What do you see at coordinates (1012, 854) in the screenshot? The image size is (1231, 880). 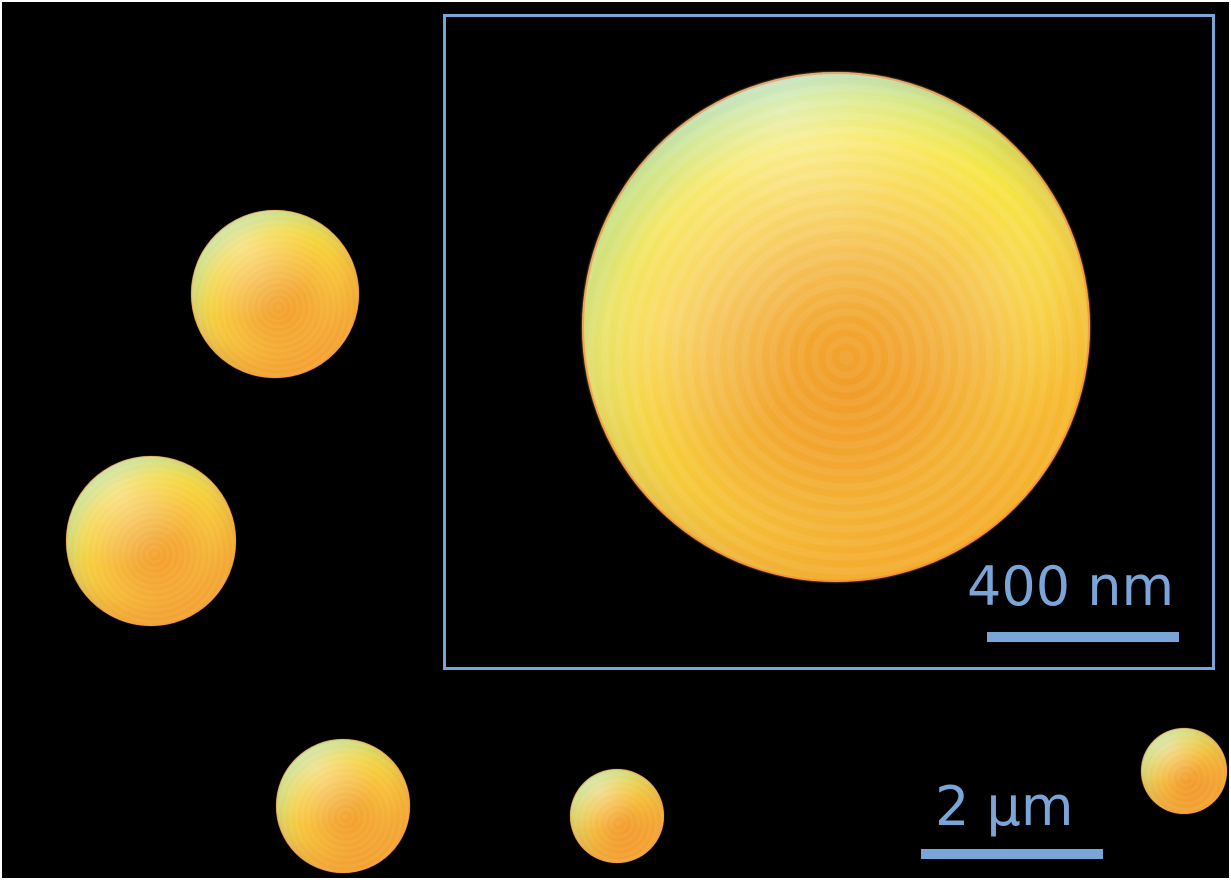 I see `main-scale-bar` at bounding box center [1012, 854].